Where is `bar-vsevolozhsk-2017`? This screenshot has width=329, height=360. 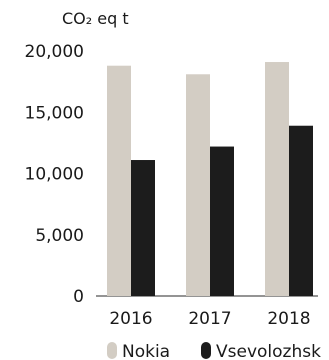 bar-vsevolozhsk-2017 is located at coordinates (222, 221).